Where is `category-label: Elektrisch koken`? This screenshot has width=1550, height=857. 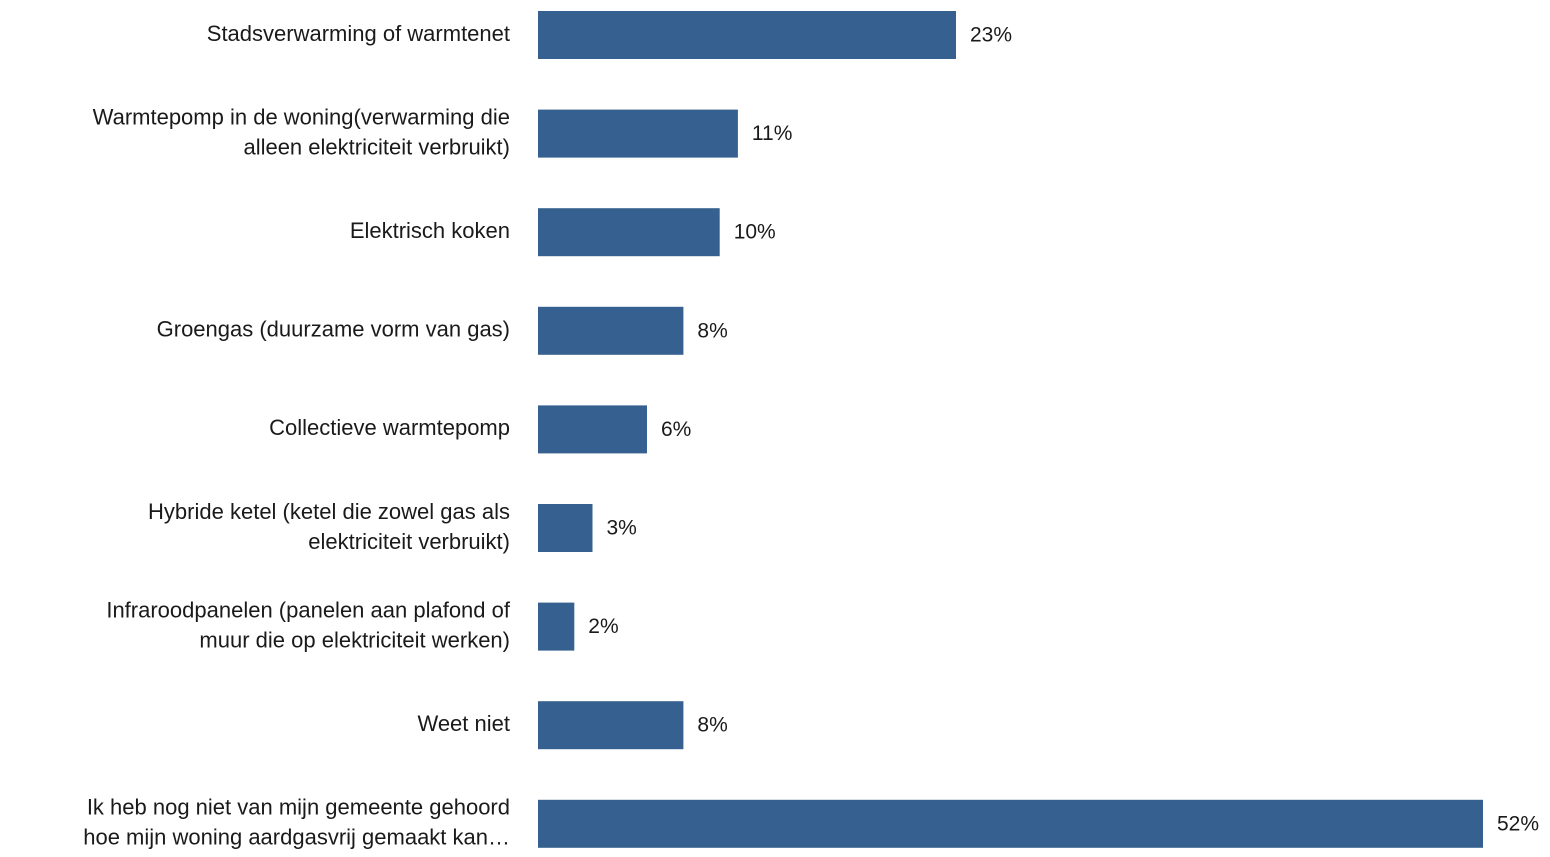 category-label: Elektrisch koken is located at coordinates (430, 230).